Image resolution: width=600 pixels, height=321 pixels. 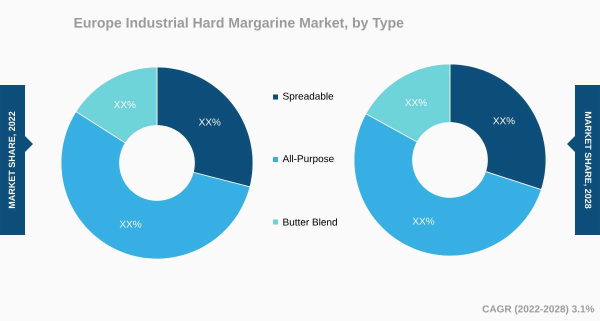 What do you see at coordinates (538, 309) in the screenshot?
I see `text: CAGR (2022-2028) 3.1%` at bounding box center [538, 309].